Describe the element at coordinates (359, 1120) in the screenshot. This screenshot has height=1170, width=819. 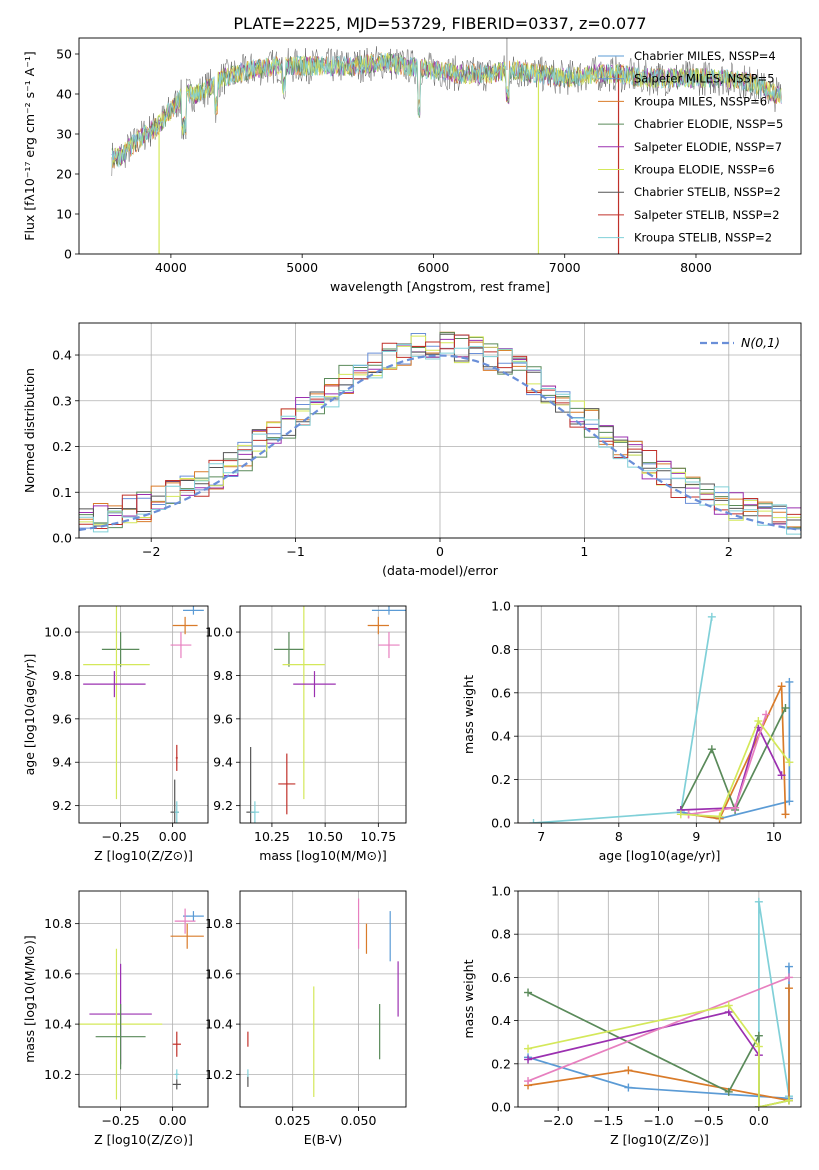
I see `x-tick-label: 0.050` at that location.